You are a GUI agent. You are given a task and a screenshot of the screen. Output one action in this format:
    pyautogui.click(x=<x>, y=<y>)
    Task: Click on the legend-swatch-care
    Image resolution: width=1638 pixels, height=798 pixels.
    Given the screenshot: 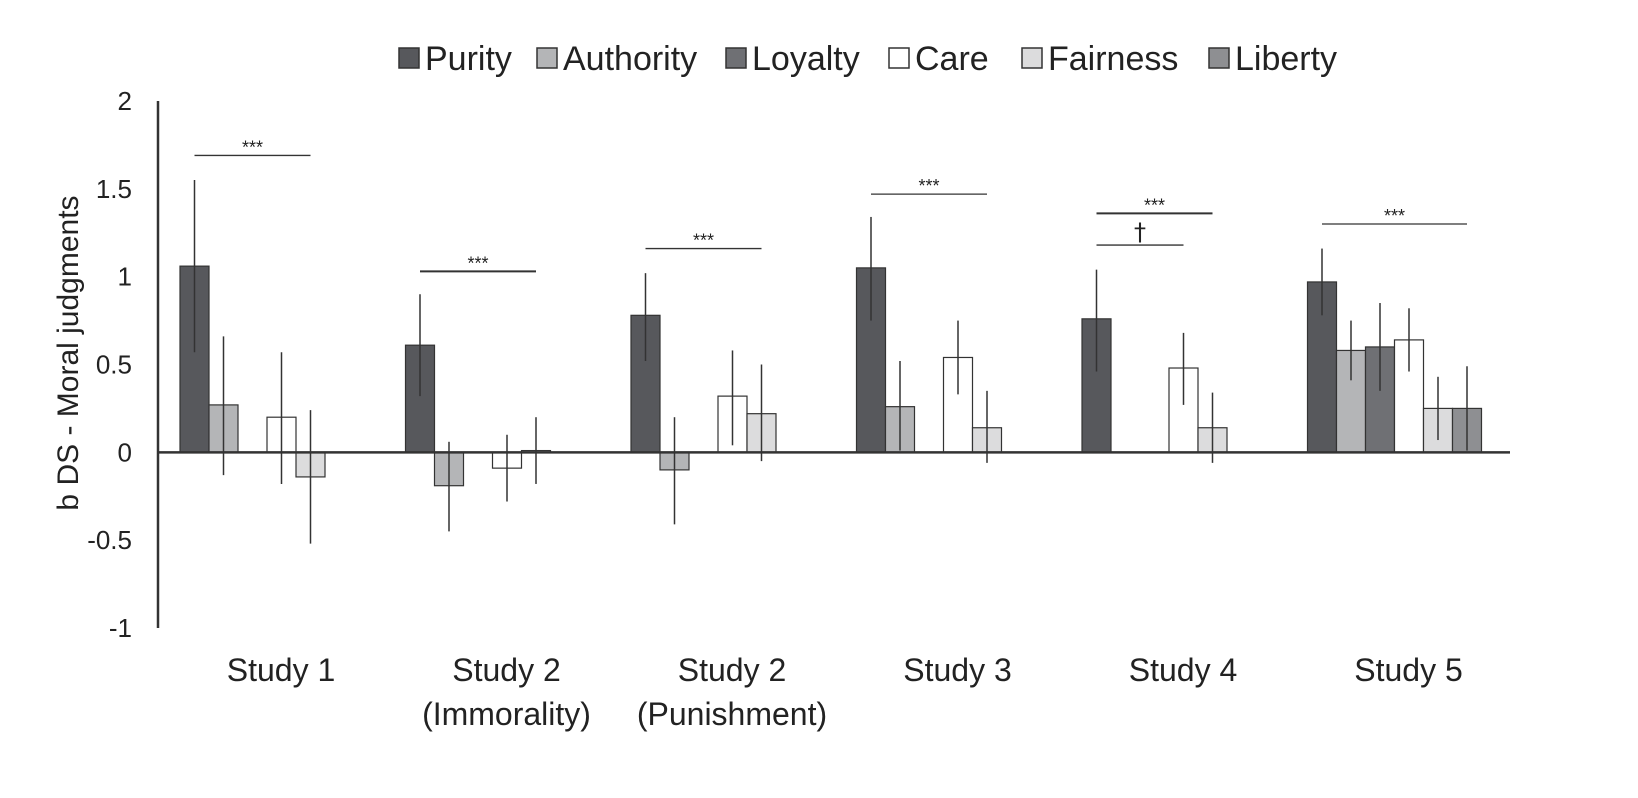 What is the action you would take?
    pyautogui.click(x=899, y=58)
    